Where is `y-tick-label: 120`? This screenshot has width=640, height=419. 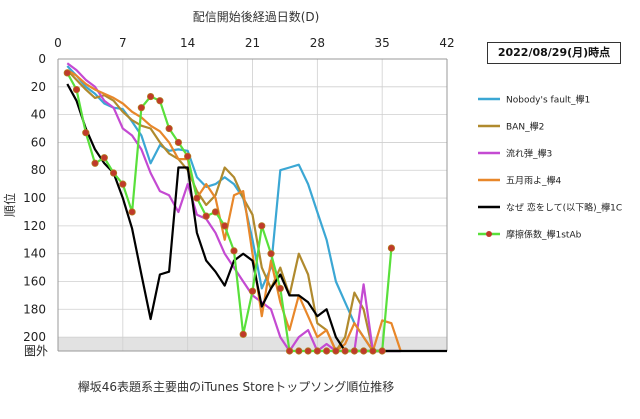 y-tick-label: 120 is located at coordinates (34, 226).